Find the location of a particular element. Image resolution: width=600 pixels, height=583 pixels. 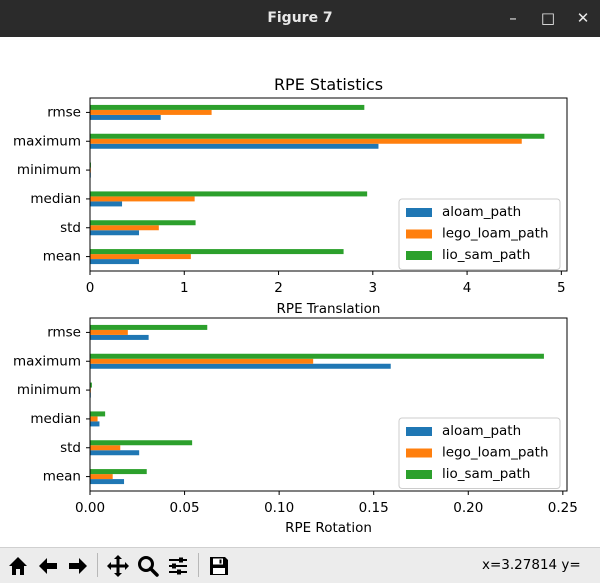

pan-button is located at coordinates (118, 566).